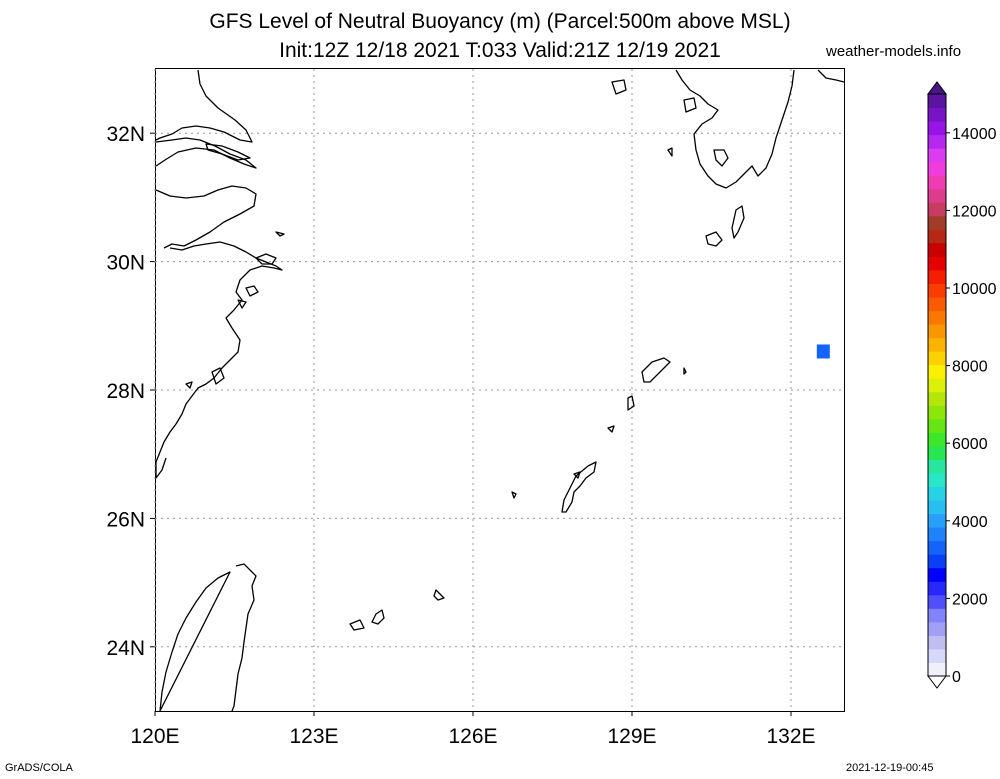 The height and width of the screenshot is (779, 1000). What do you see at coordinates (970, 367) in the screenshot?
I see `colorbar-label: 8000` at bounding box center [970, 367].